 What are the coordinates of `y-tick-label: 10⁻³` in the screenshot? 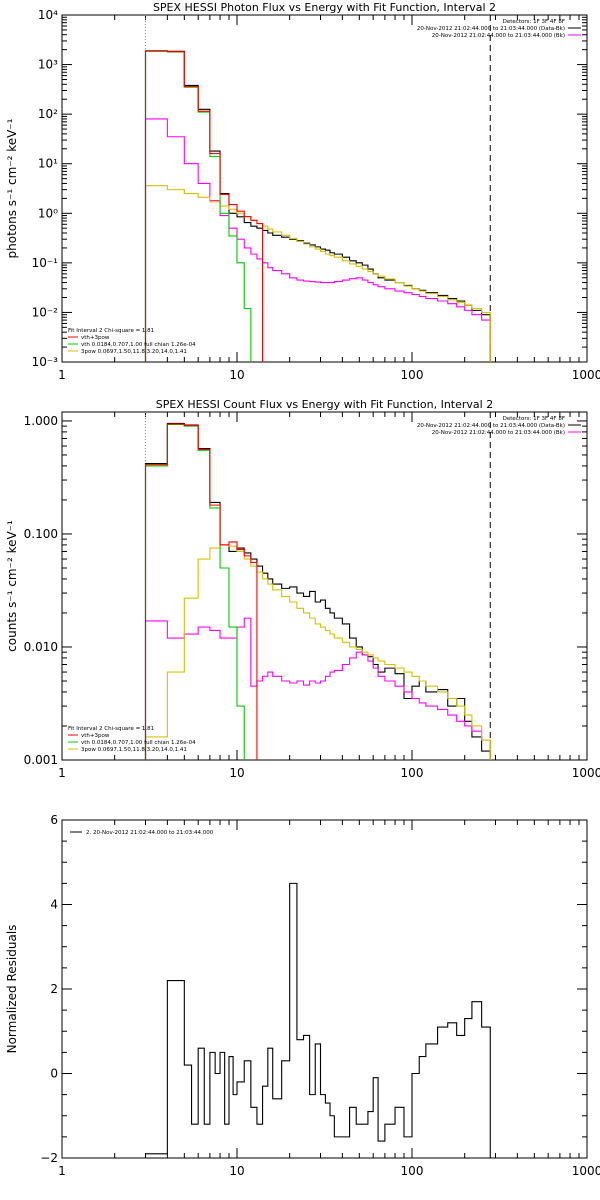 It's located at (45, 362).